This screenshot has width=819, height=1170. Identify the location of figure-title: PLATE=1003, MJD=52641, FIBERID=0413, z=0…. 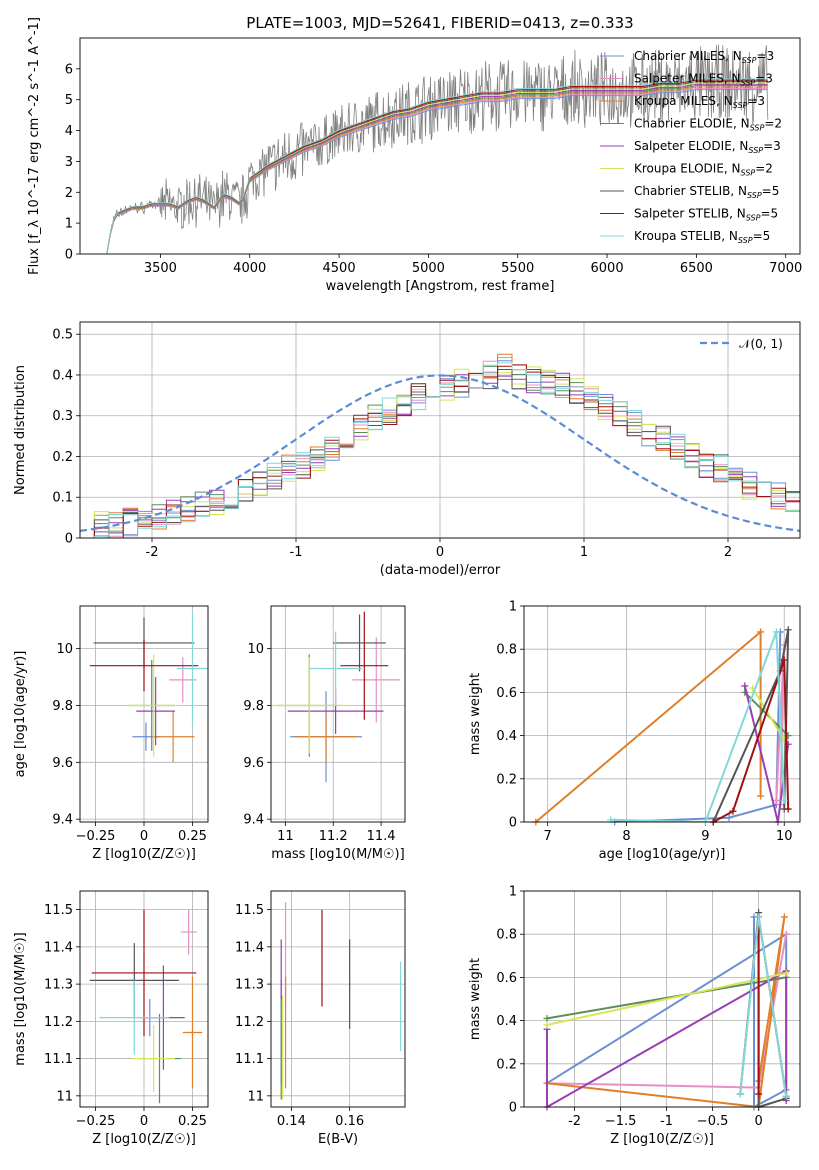
(439, 23).